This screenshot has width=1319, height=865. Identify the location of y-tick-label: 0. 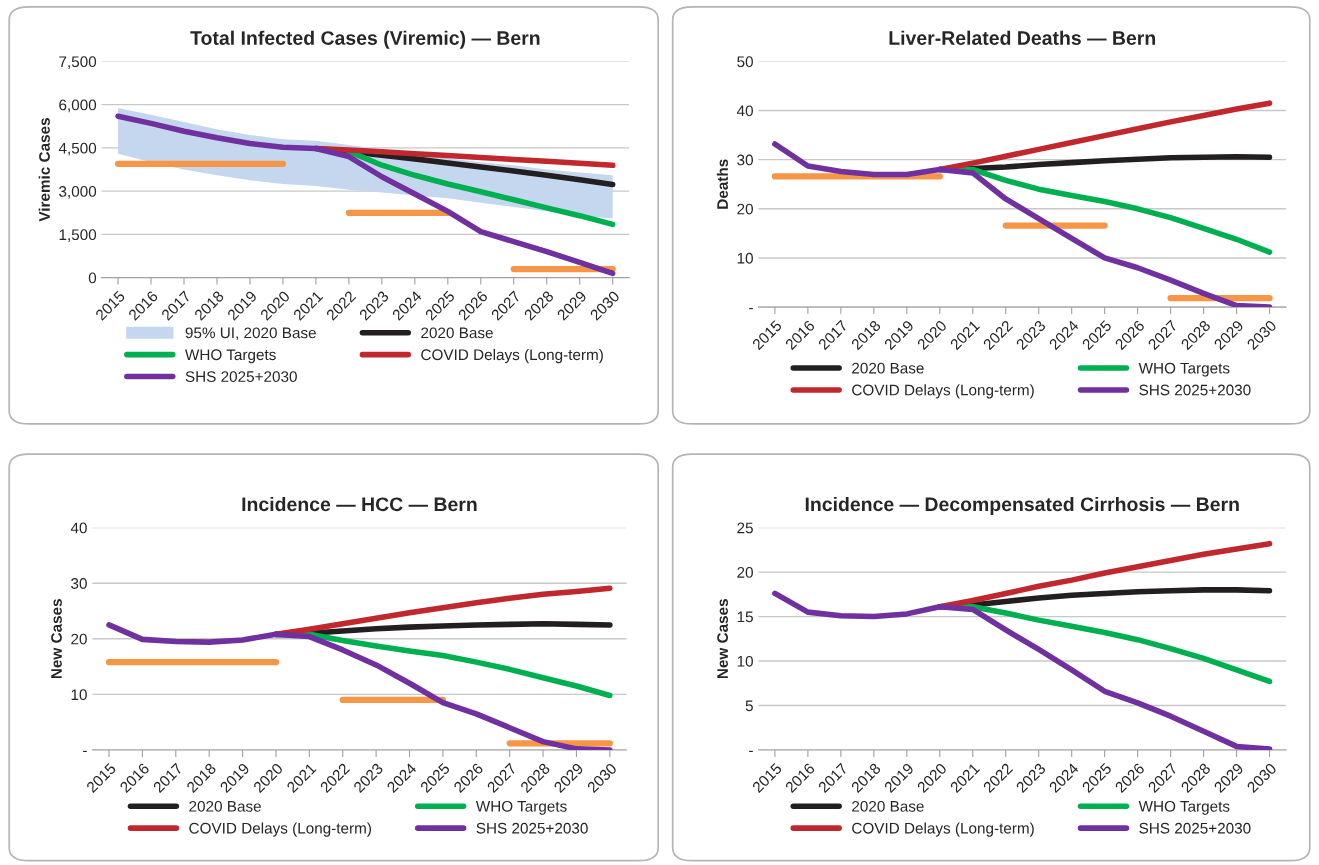
(92, 278).